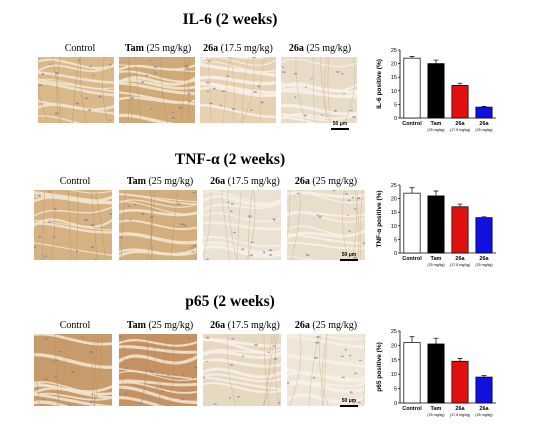 The image size is (534, 429). Describe the element at coordinates (379, 84) in the screenshot. I see `y-axis-label: IL-6 positive (%)` at that location.